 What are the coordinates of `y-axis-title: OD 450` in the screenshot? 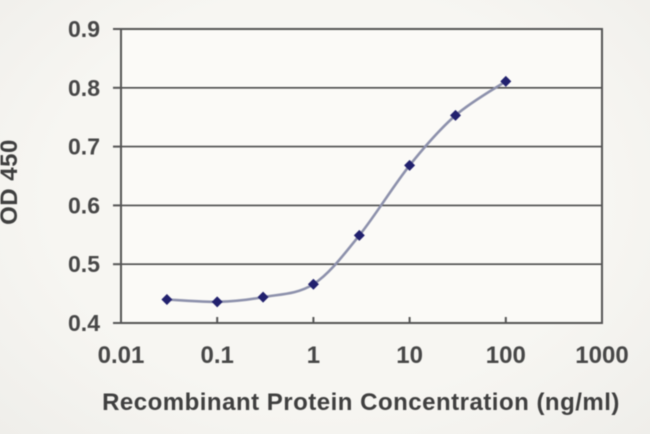 It's located at (11, 182).